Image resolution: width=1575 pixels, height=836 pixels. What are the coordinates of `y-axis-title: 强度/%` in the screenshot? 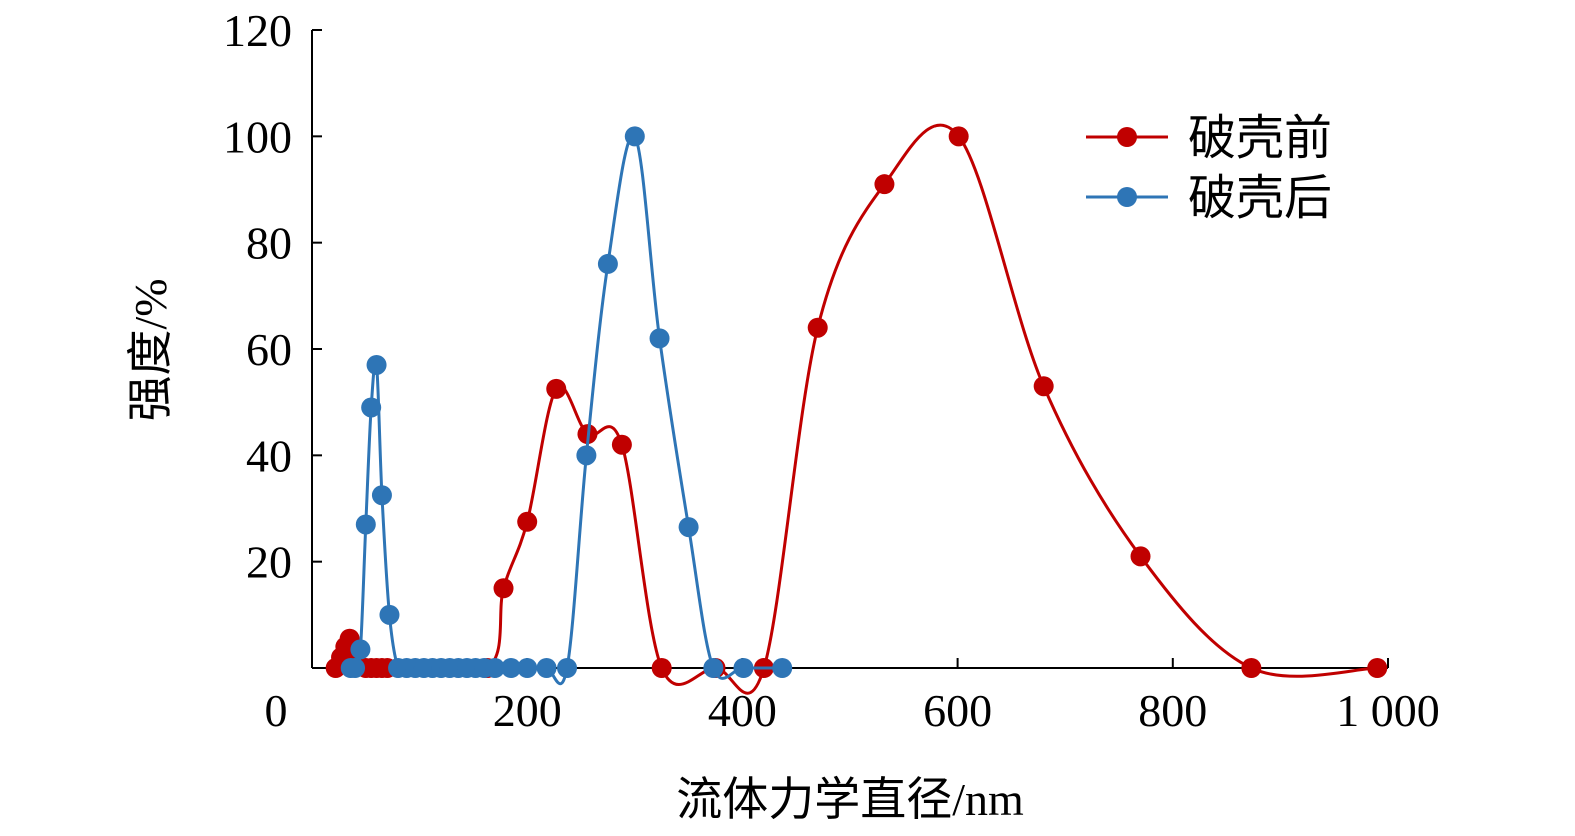 It's located at (150, 349).